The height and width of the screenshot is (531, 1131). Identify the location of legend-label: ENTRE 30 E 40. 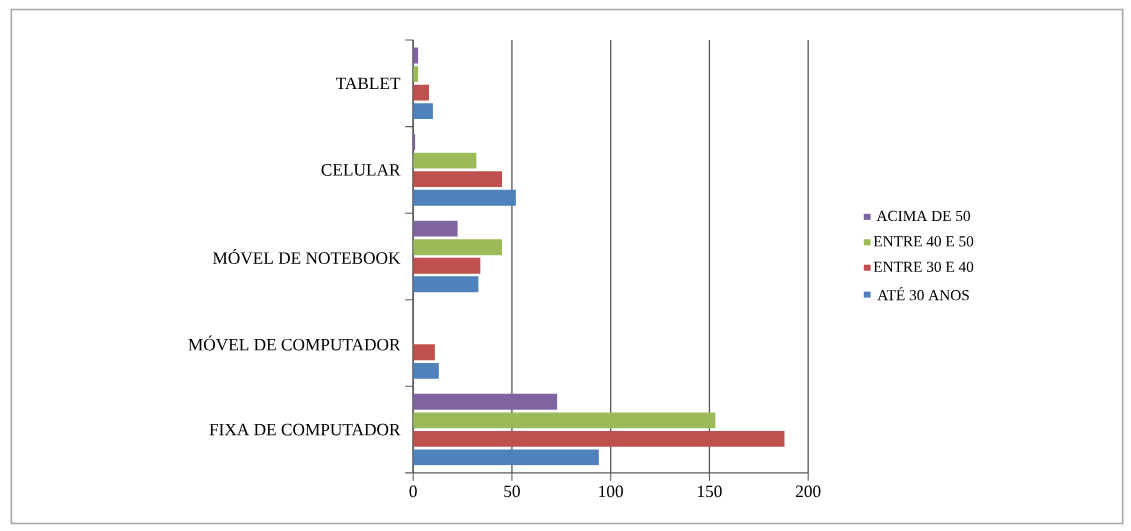
(923, 266).